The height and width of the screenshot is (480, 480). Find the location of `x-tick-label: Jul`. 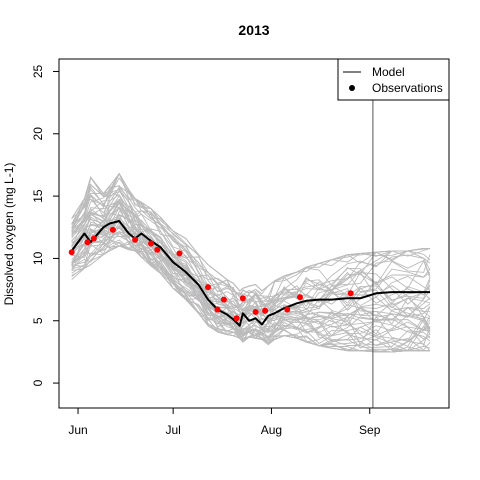

x-tick-label: Jul is located at coordinates (172, 430).